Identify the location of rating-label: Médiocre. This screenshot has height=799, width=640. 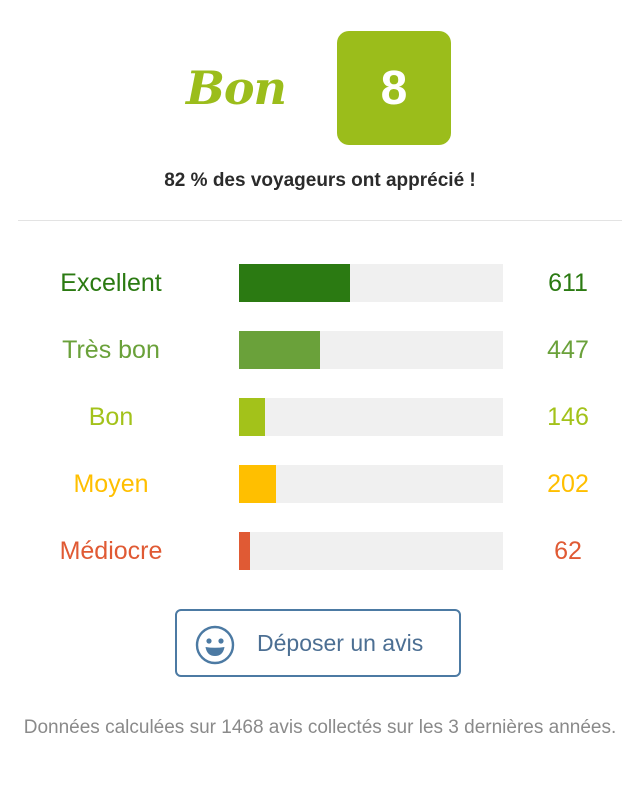
(111, 551).